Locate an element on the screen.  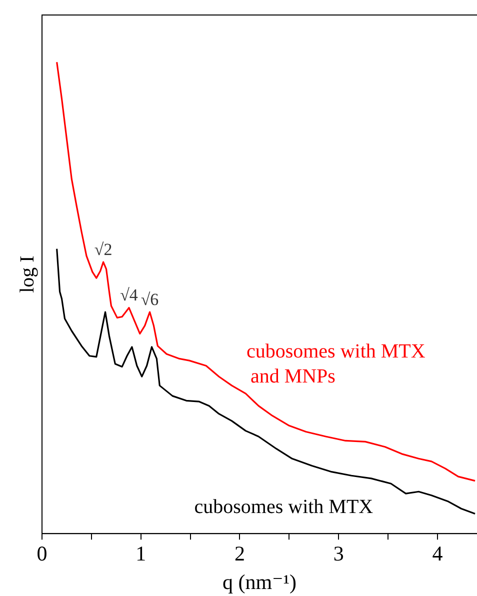
x-axis-title: q (nm⁻¹) is located at coordinates (259, 582).